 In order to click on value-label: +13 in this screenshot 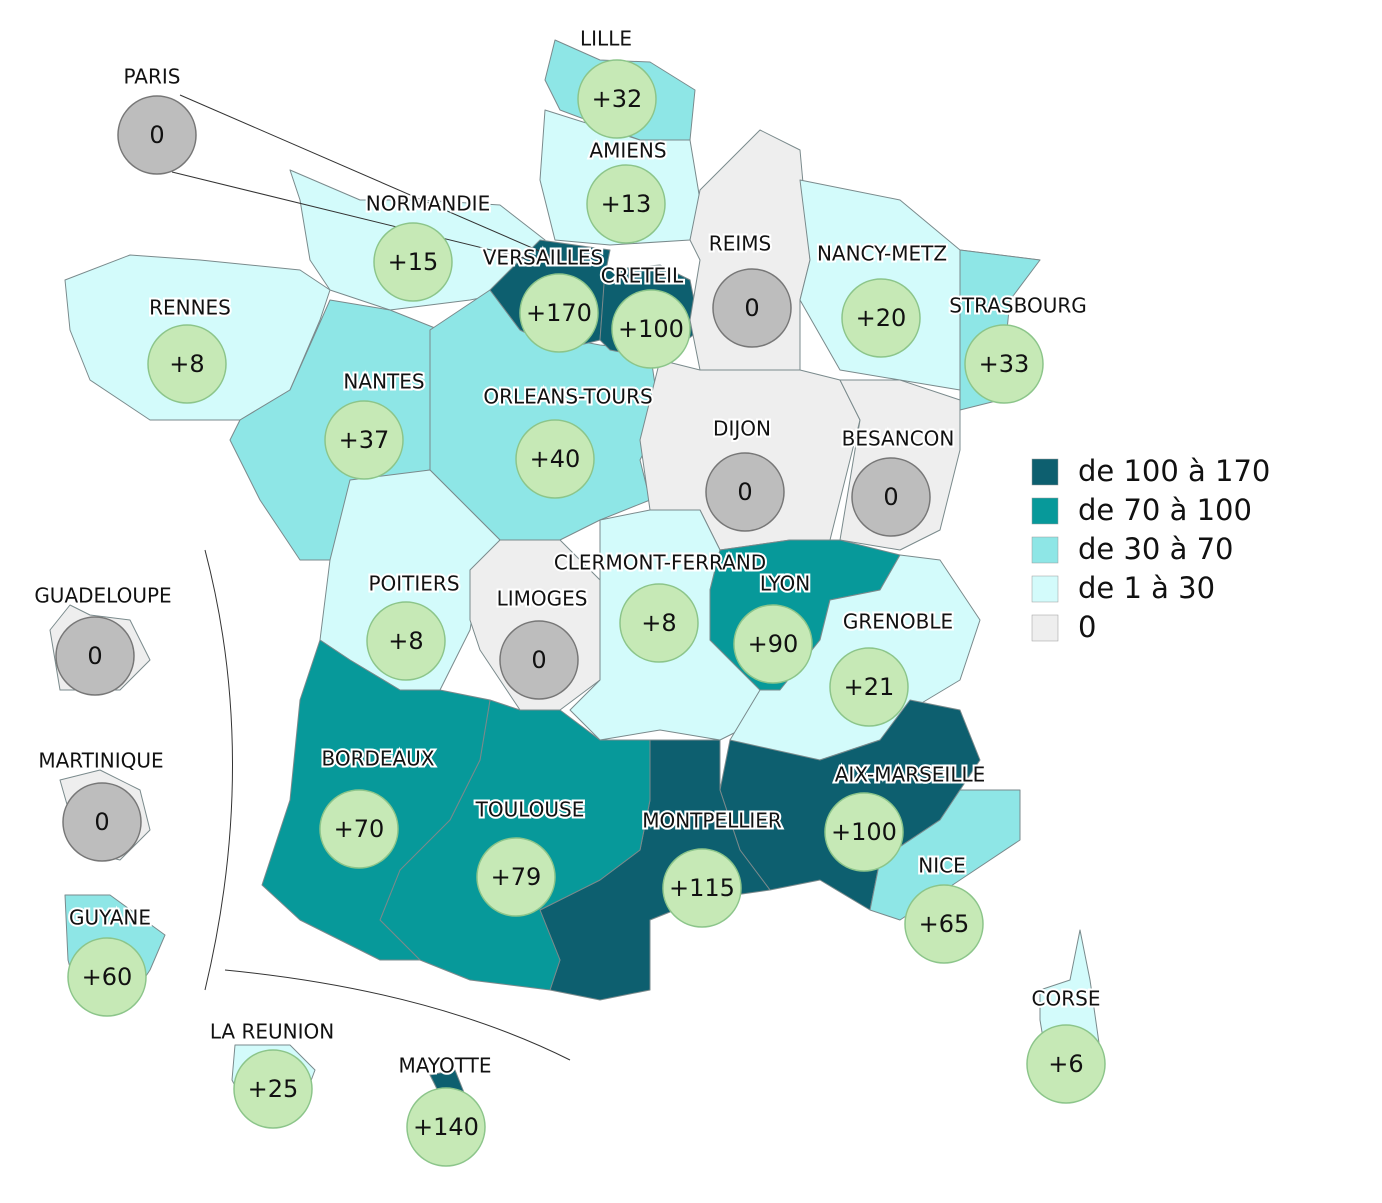, I will do `click(626, 204)`.